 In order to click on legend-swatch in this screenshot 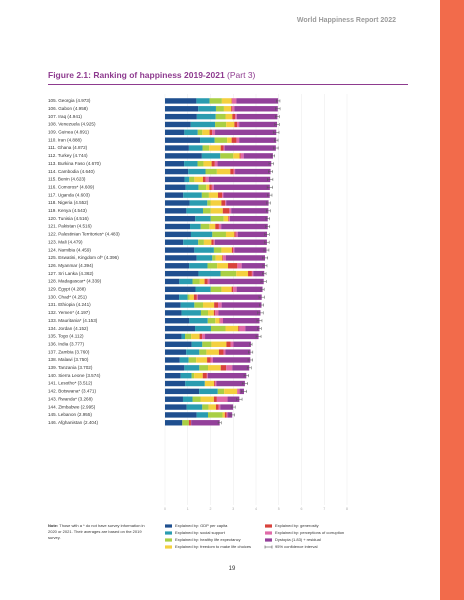, I will do `click(268, 533)`.